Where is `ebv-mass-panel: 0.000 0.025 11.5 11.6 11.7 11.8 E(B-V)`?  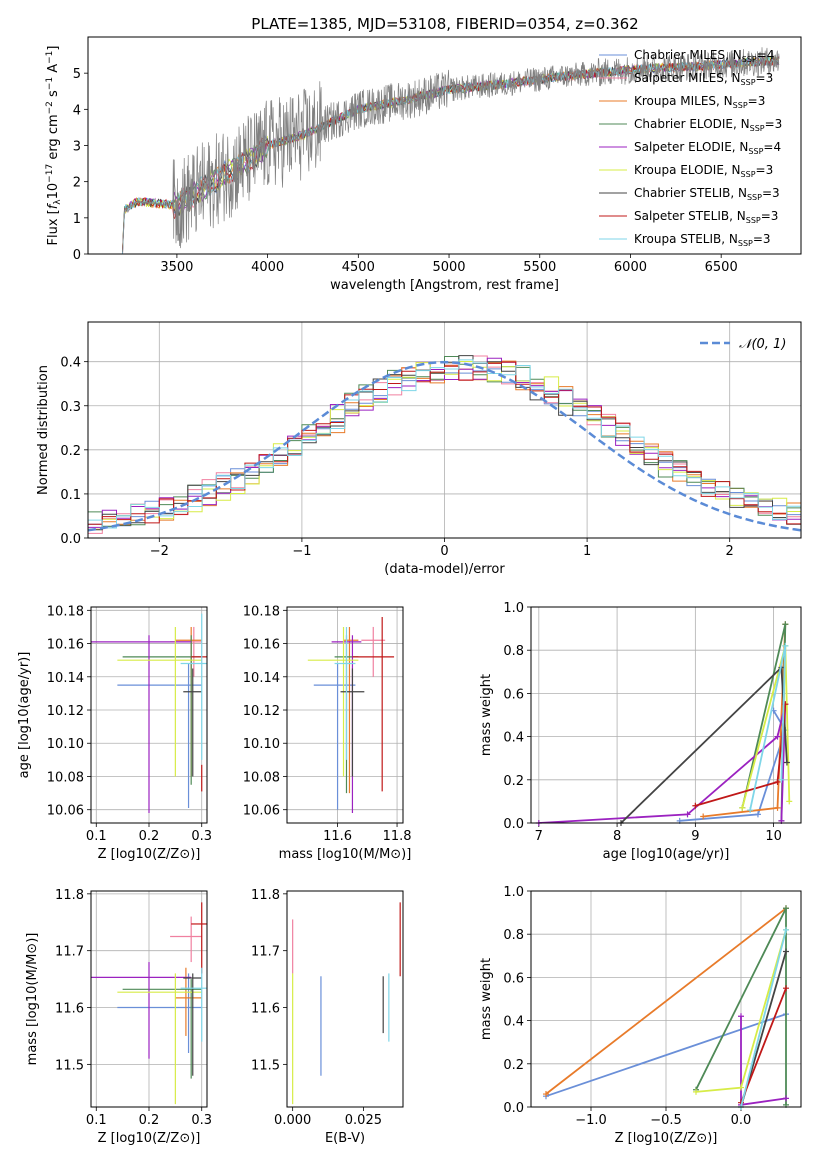 ebv-mass-panel: 0.000 0.025 11.5 11.6 11.7 11.8 E(B-V) is located at coordinates (327, 1017).